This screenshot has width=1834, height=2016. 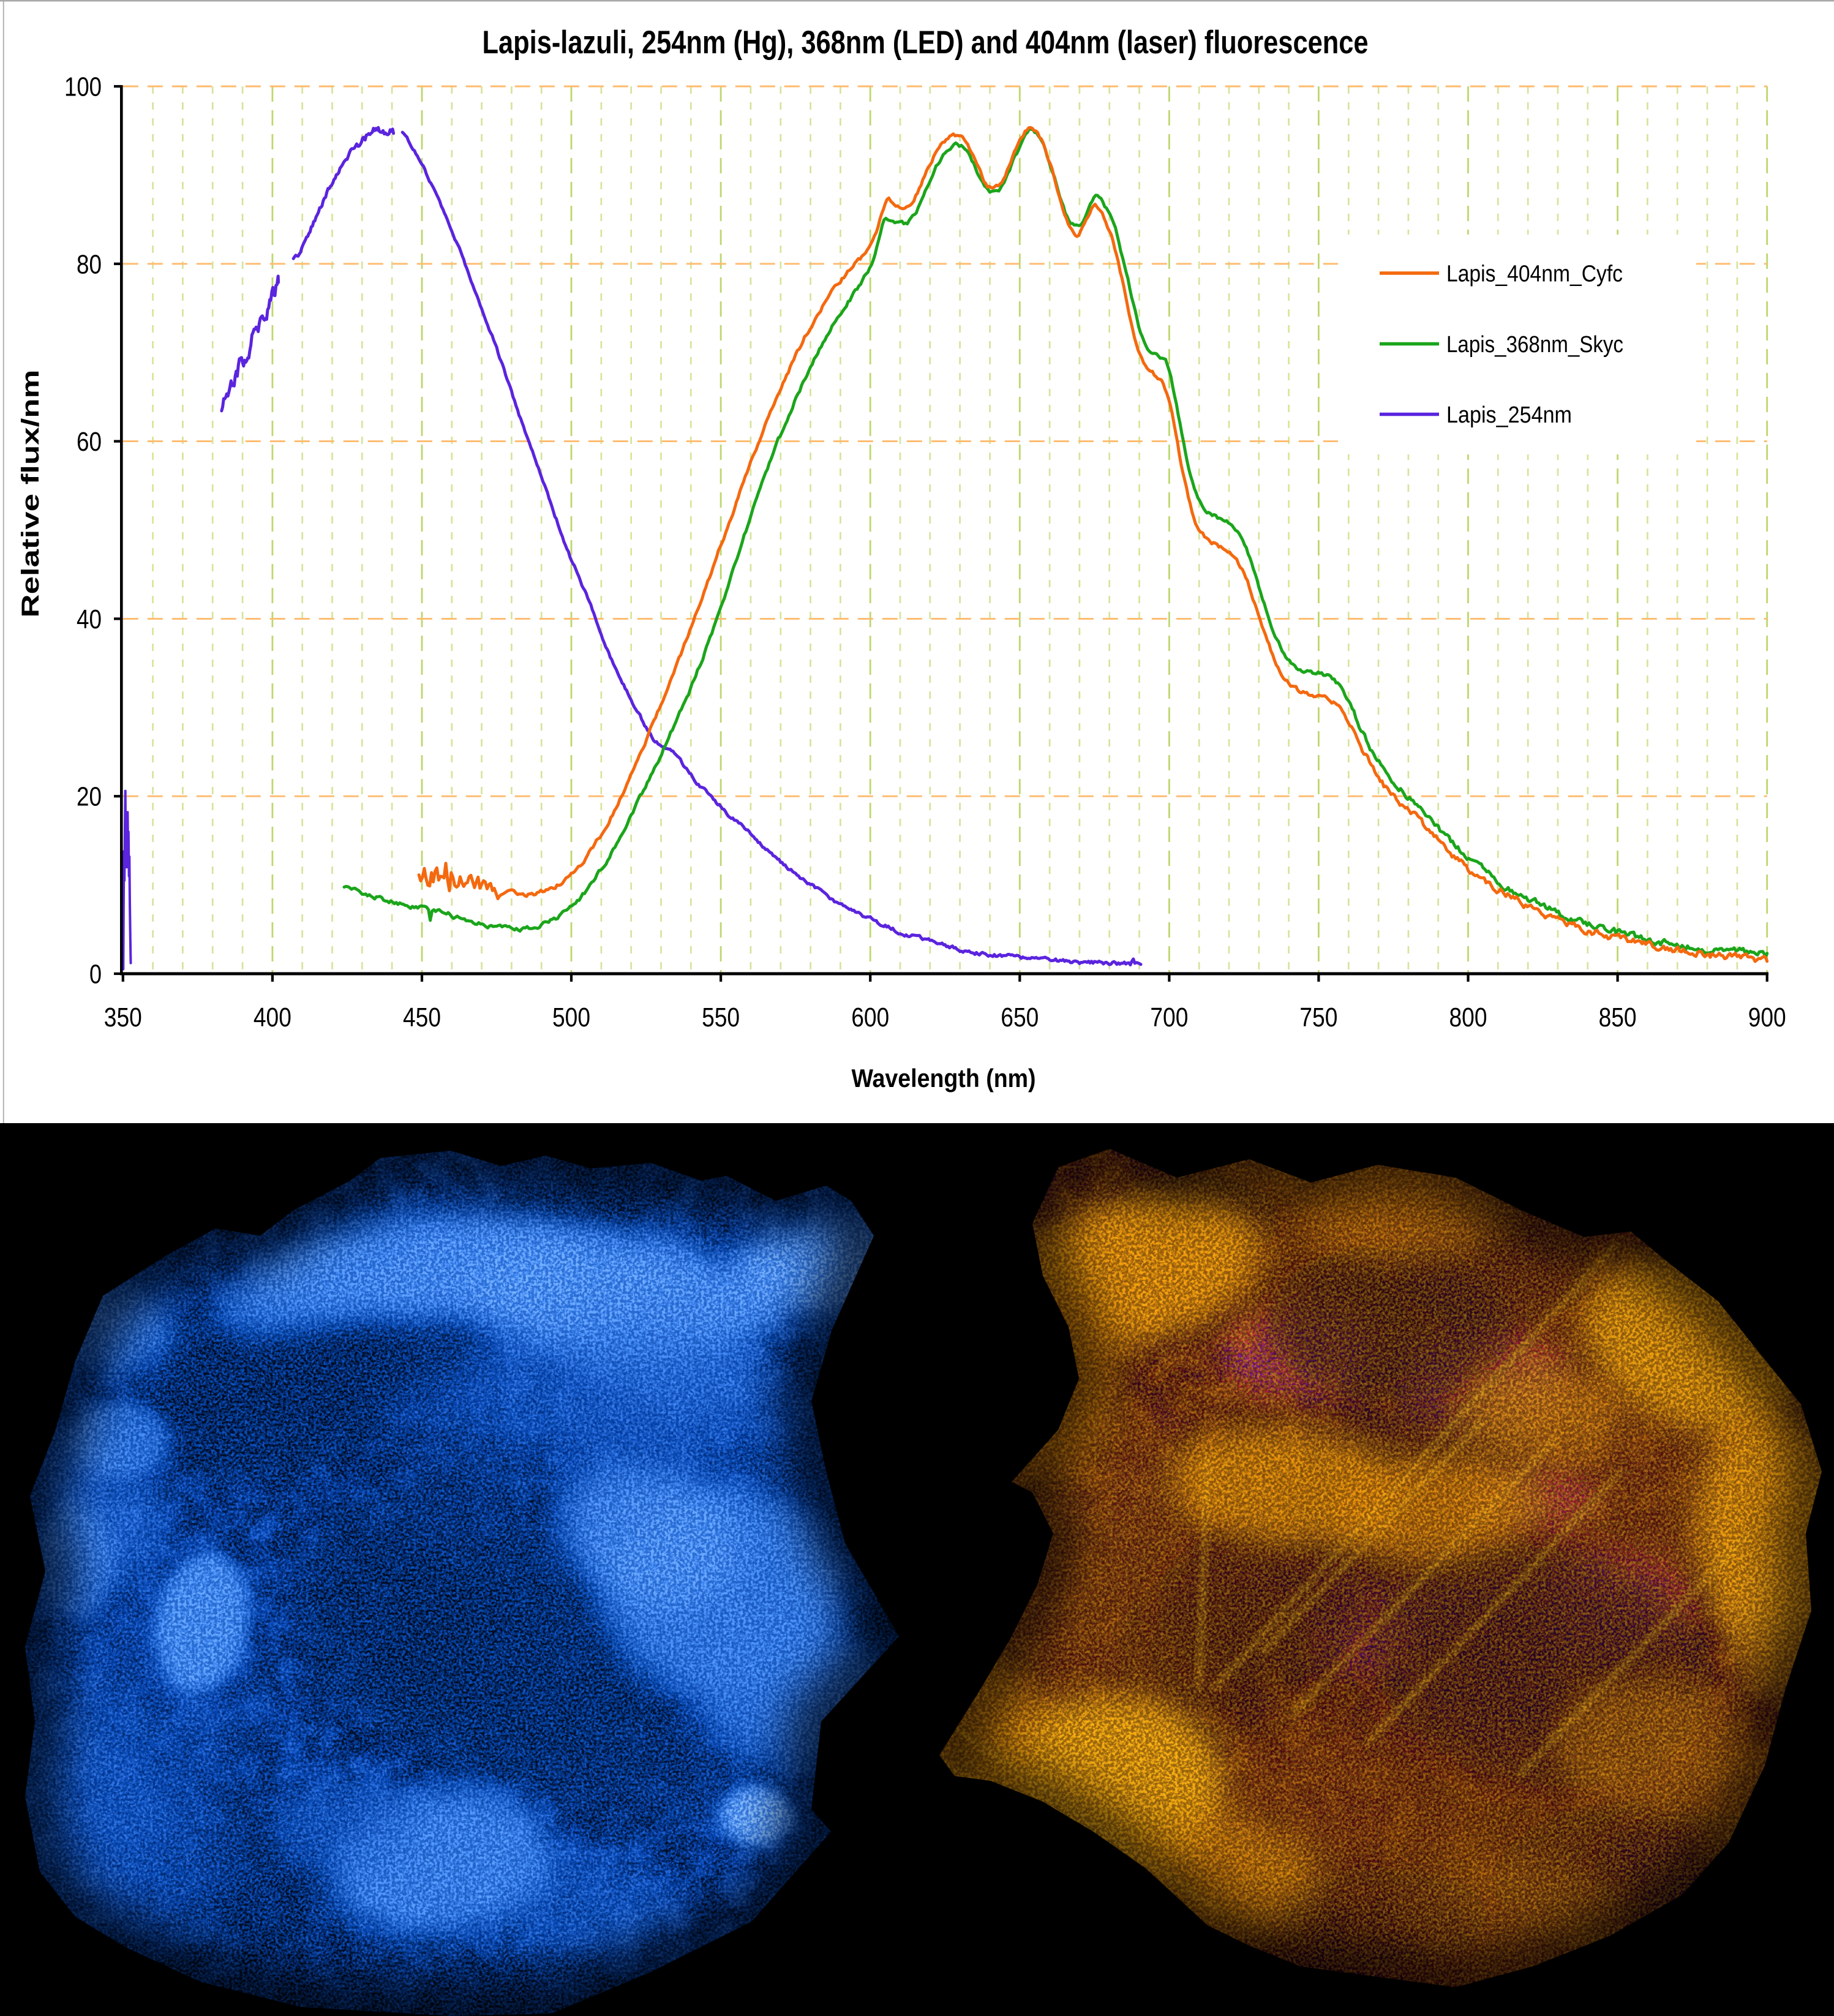 I want to click on svg-text: 800, so click(x=1468, y=1017).